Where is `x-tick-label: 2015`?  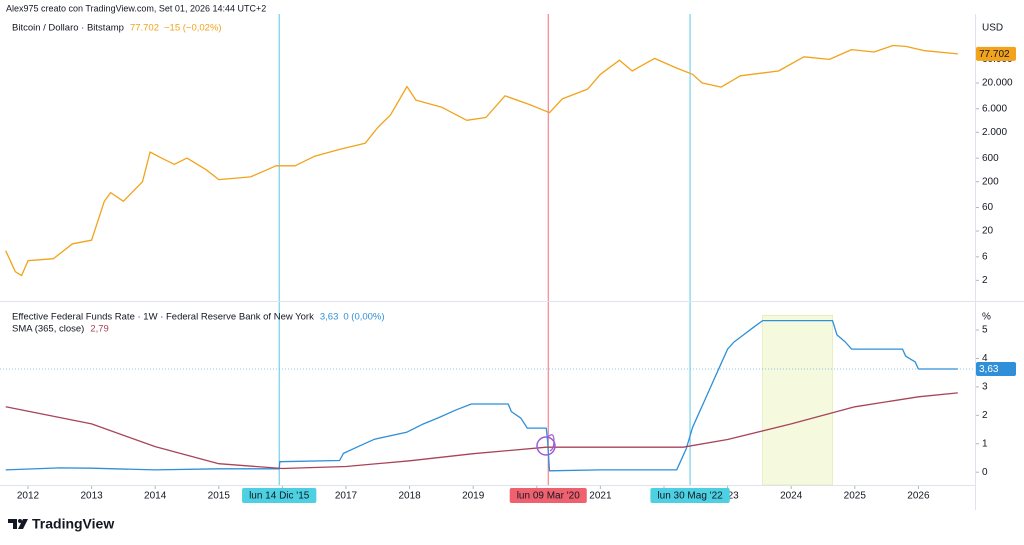
x-tick-label: 2015 is located at coordinates (219, 496).